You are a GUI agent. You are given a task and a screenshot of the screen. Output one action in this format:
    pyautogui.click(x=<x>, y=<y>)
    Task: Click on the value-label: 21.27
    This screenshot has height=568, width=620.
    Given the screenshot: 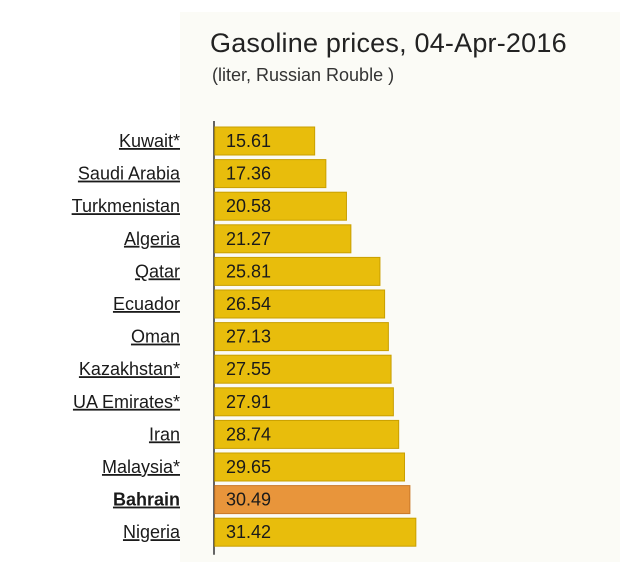 What is the action you would take?
    pyautogui.click(x=248, y=239)
    